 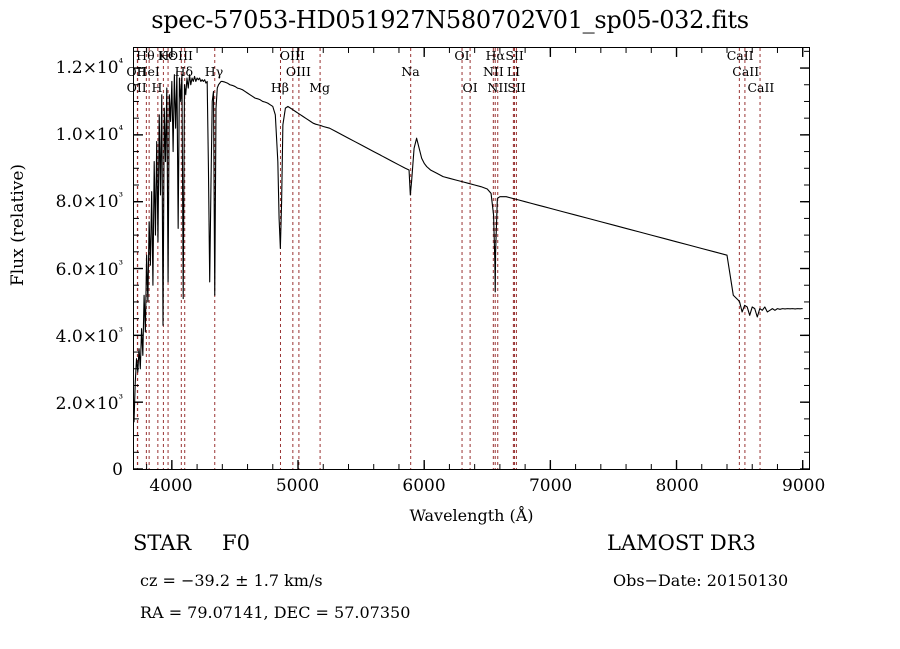 What do you see at coordinates (479, 489) in the screenshot?
I see `x-axis-ticks: 4000 5000 6000 7000 8000 9000` at bounding box center [479, 489].